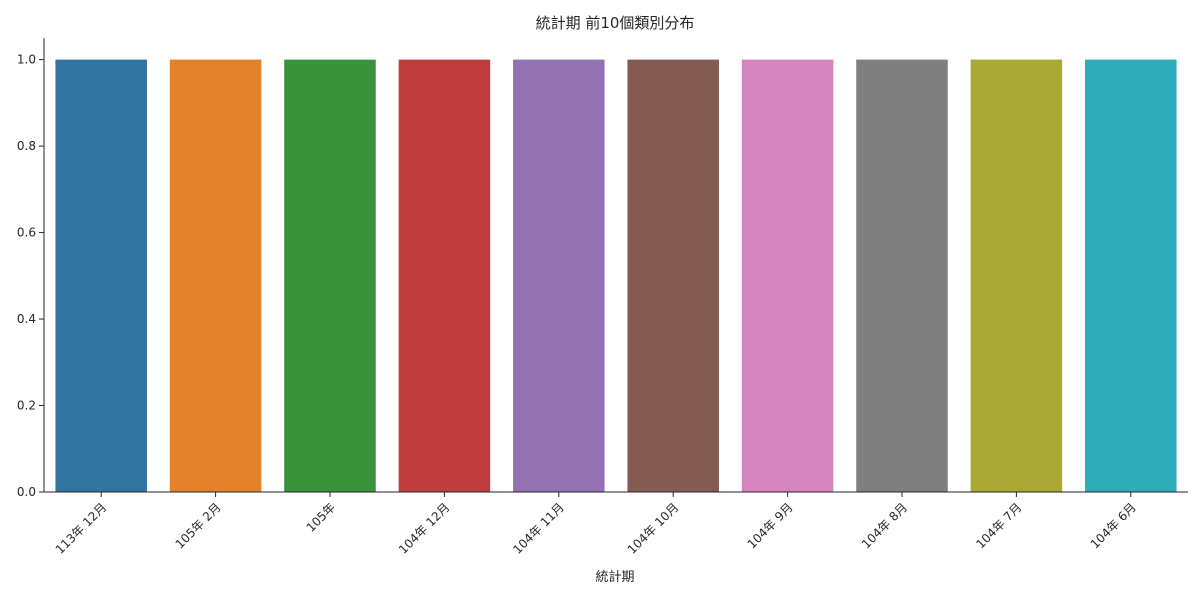 This screenshot has width=1200, height=600. I want to click on y-tick-label: 0.2, so click(26, 406).